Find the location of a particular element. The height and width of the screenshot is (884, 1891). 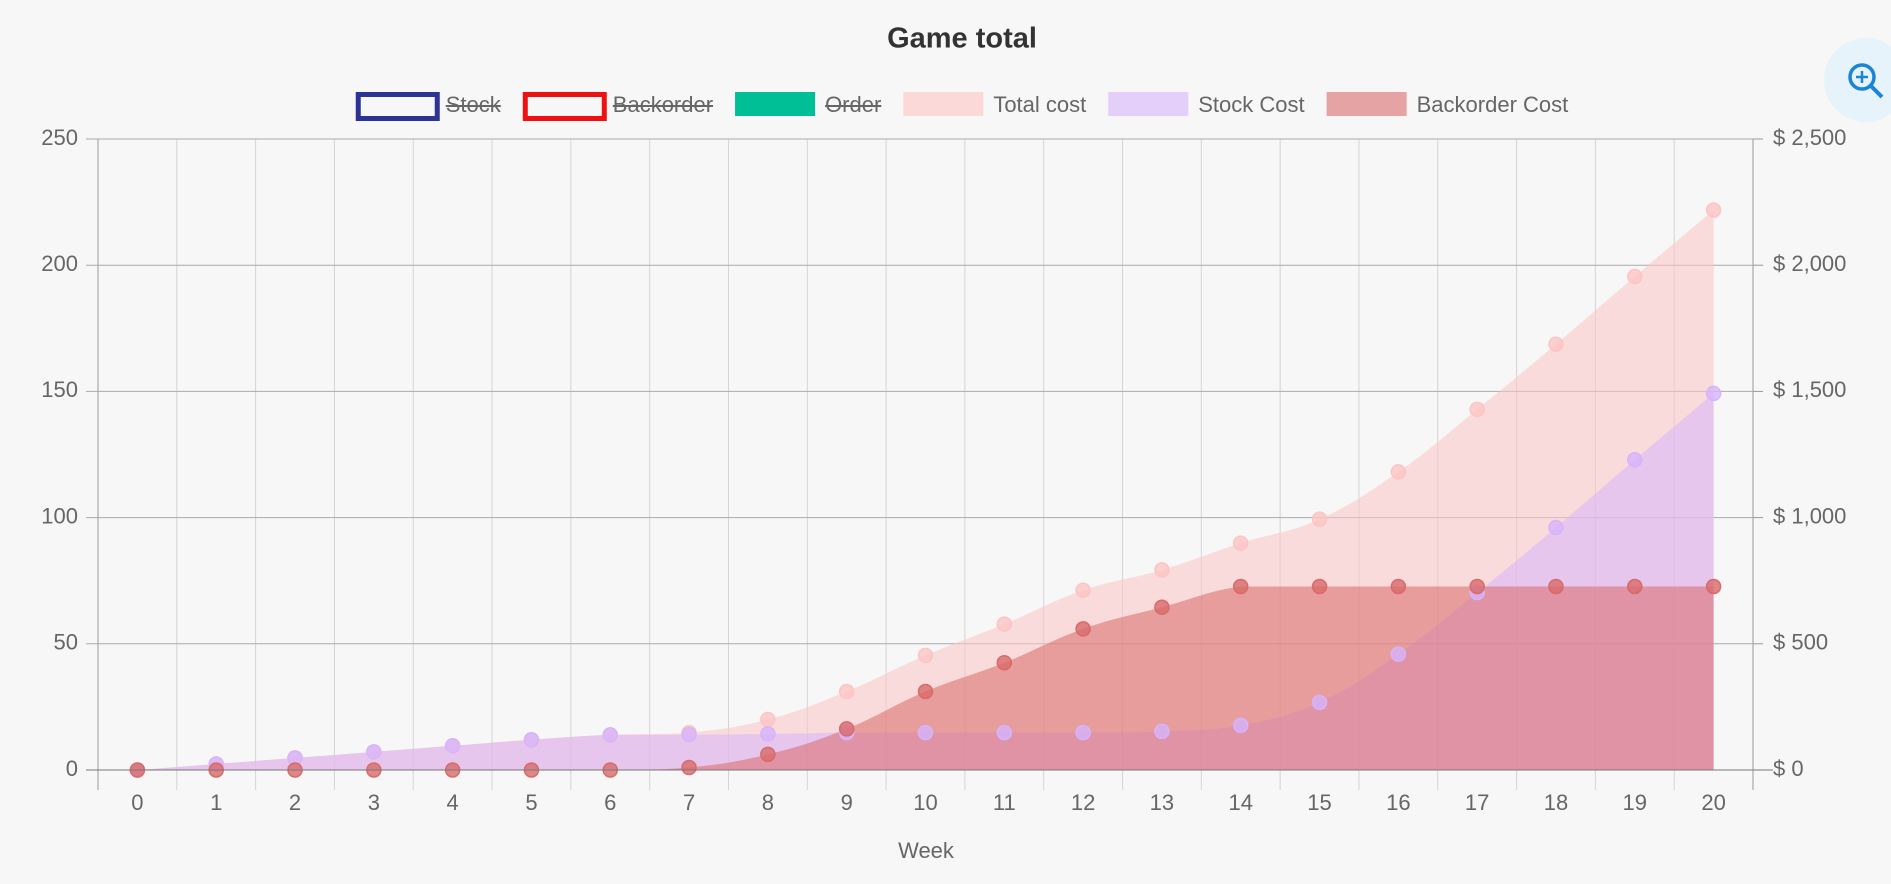

legend-label: Backorder is located at coordinates (663, 104).